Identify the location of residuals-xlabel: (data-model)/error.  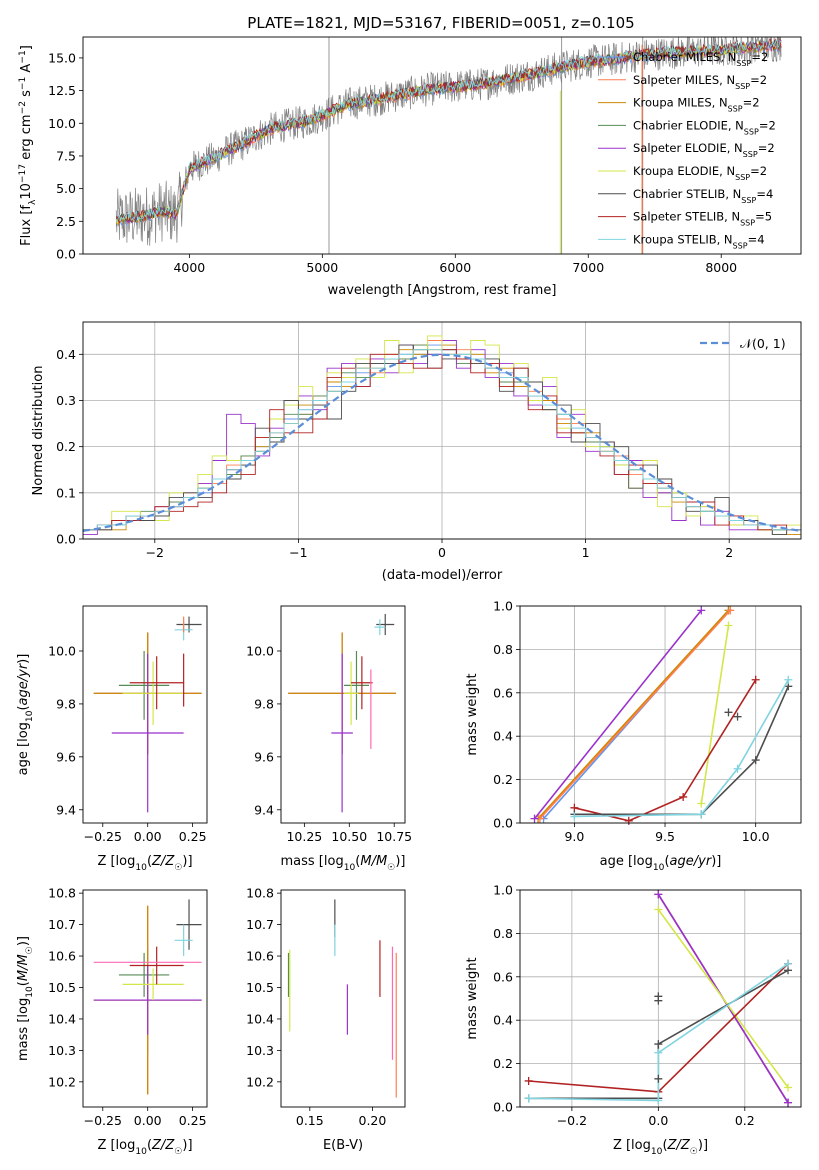
(442, 575).